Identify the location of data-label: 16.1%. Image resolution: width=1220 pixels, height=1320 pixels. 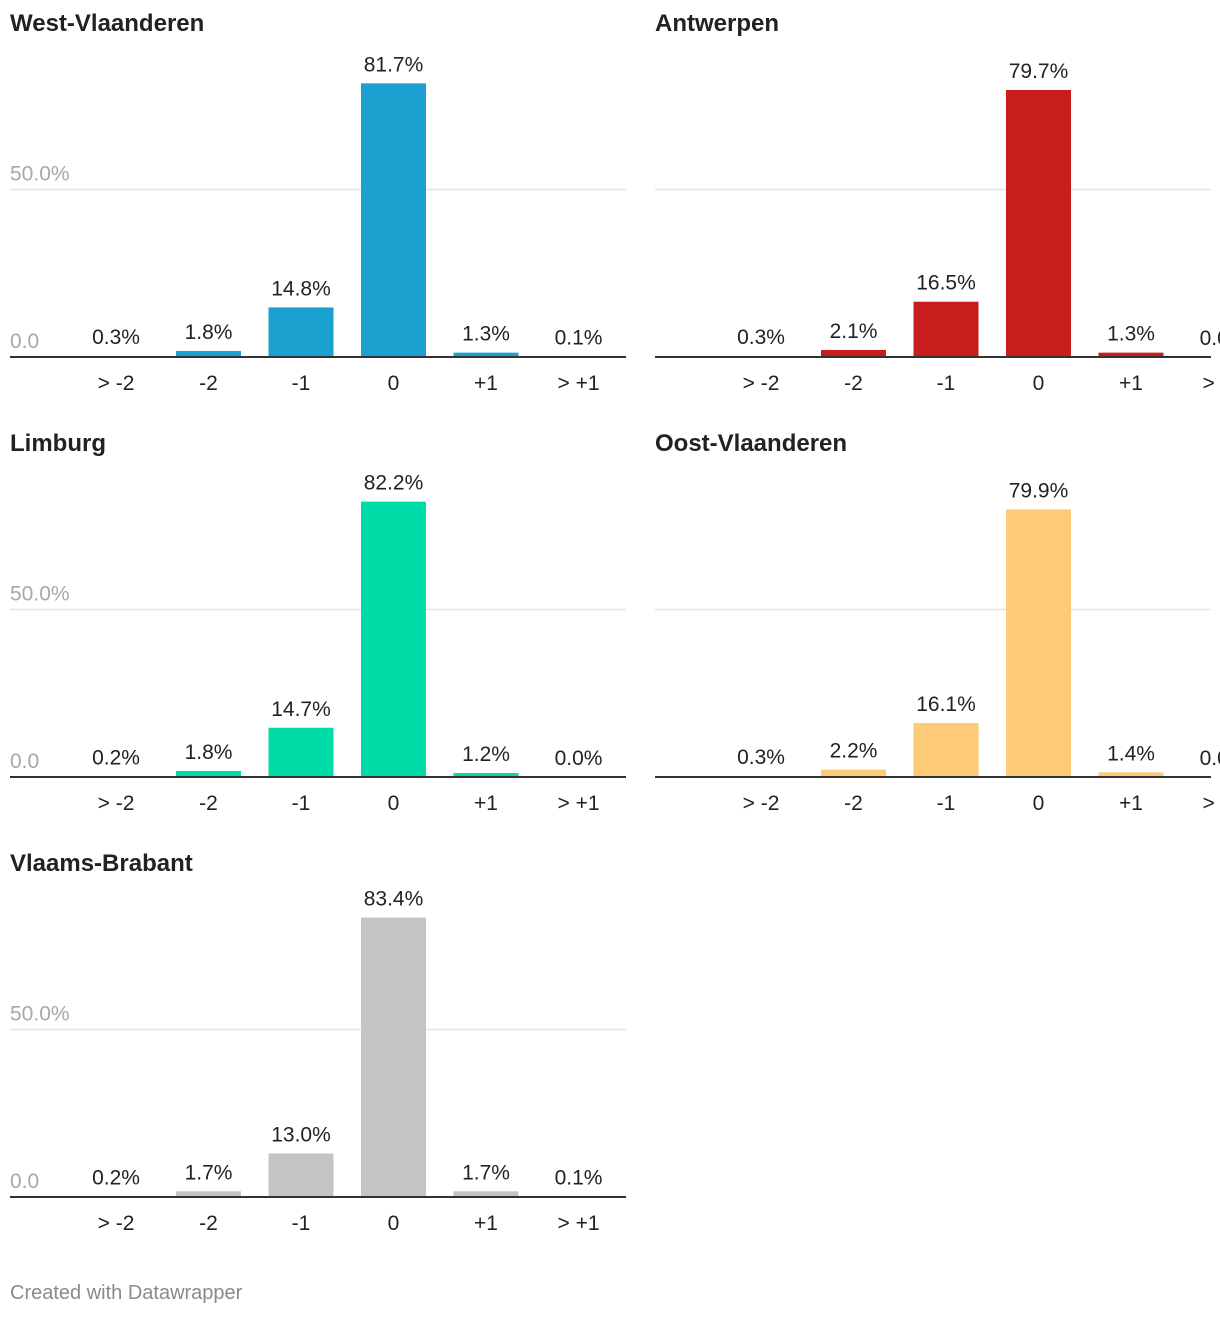
(946, 704).